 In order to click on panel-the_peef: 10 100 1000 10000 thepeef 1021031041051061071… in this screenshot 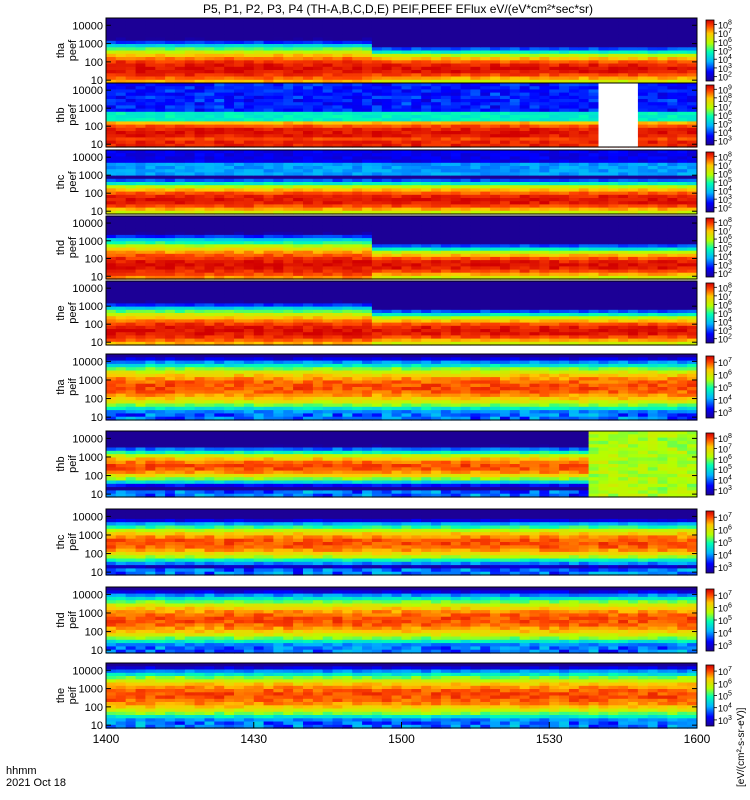, I will do `click(393, 314)`.